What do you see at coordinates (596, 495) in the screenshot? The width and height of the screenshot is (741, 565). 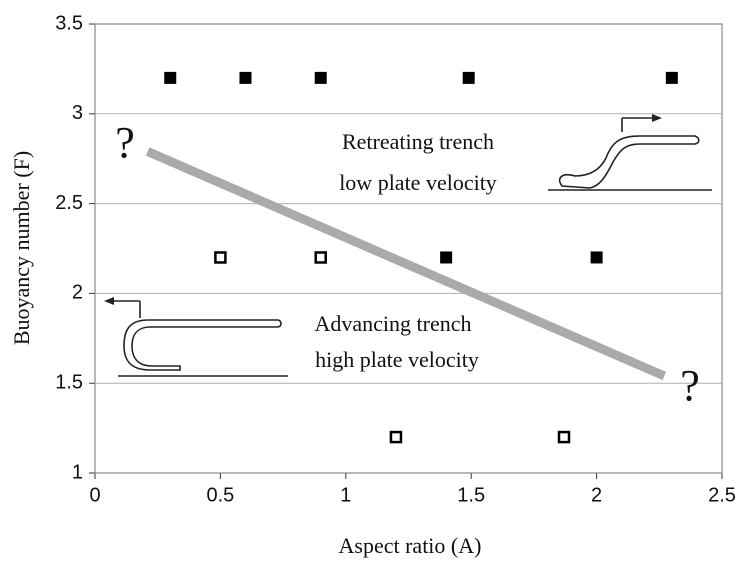 I see `x-tick-label: 2` at bounding box center [596, 495].